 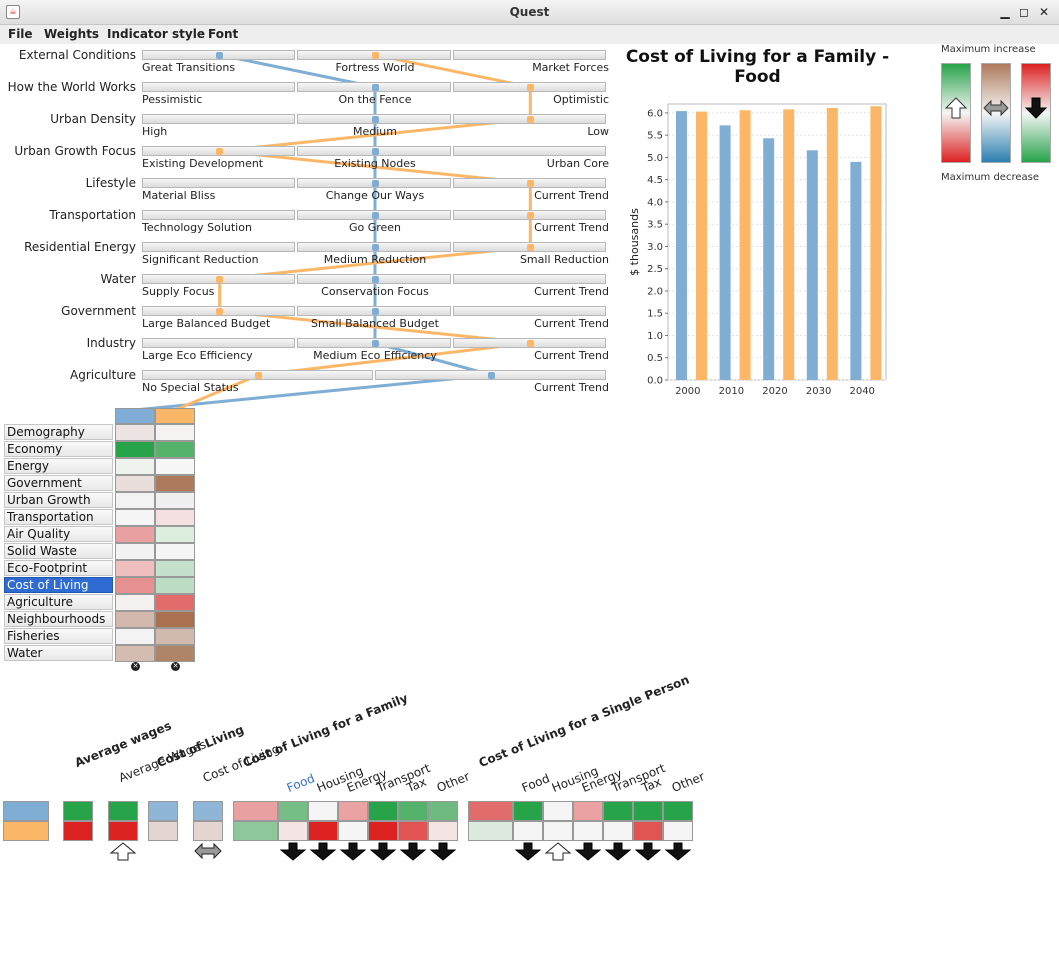 I want to click on category-item: Economy, so click(x=58, y=449).